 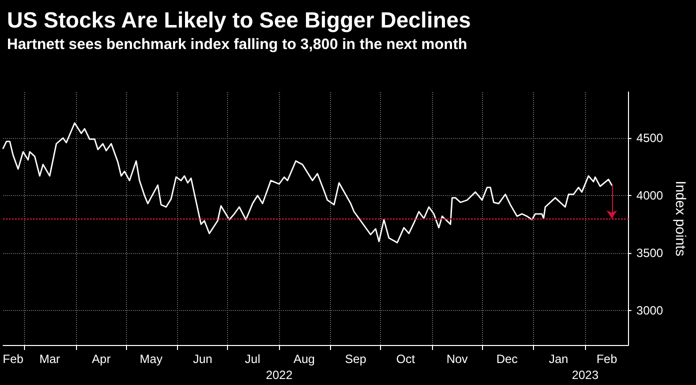 I want to click on x2-tick-label: 2023, so click(x=585, y=375).